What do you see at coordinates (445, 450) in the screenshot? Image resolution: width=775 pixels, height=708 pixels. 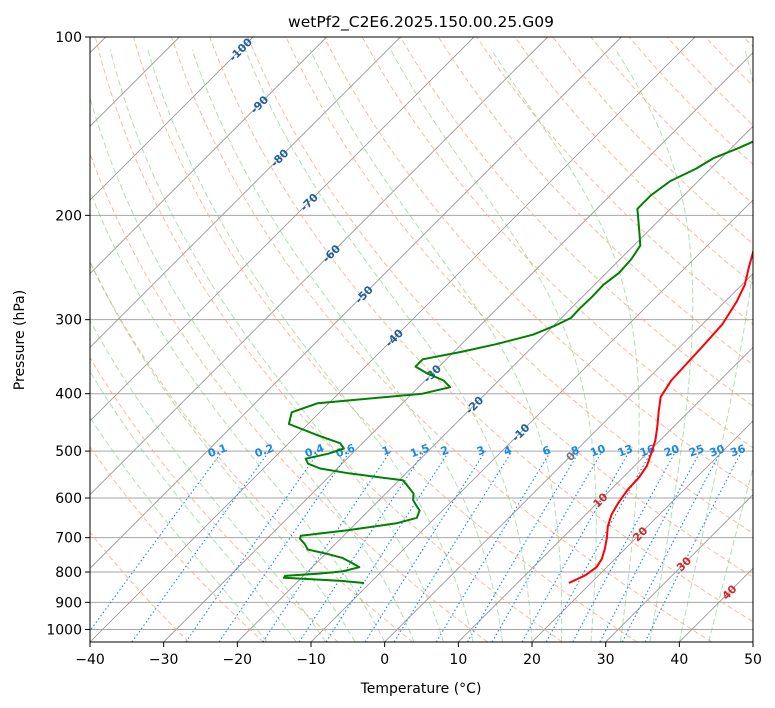 I see `mixing-ratio-label: 2` at bounding box center [445, 450].